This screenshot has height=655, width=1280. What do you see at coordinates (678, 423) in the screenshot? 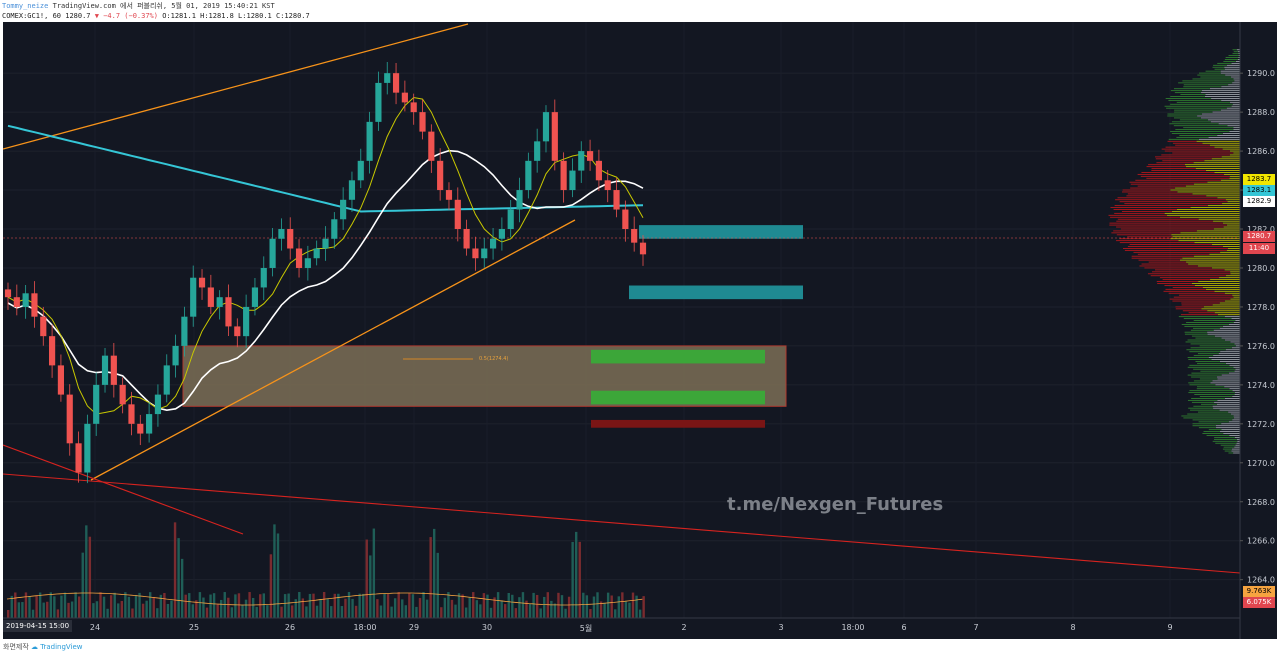
I see `stop-zone` at bounding box center [678, 423].